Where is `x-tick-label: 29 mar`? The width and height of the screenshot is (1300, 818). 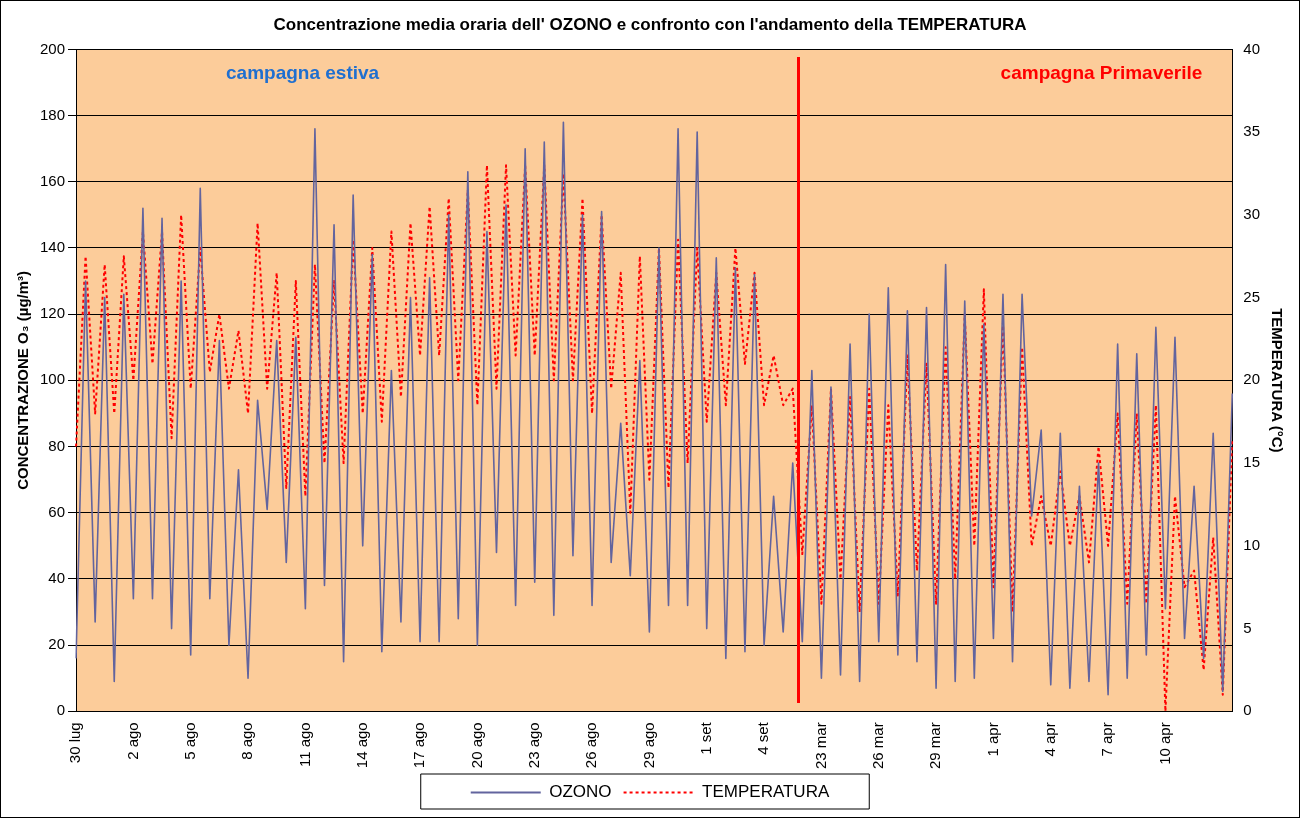 x-tick-label: 29 mar is located at coordinates (935, 745).